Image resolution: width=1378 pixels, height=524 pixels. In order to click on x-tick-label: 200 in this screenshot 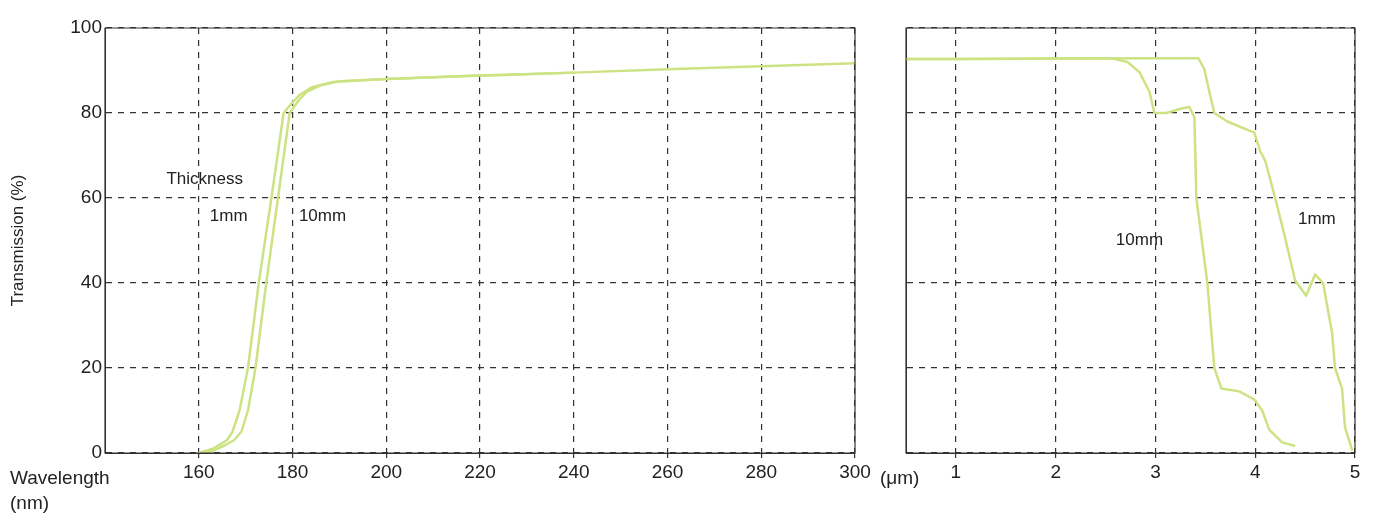, I will do `click(386, 471)`.